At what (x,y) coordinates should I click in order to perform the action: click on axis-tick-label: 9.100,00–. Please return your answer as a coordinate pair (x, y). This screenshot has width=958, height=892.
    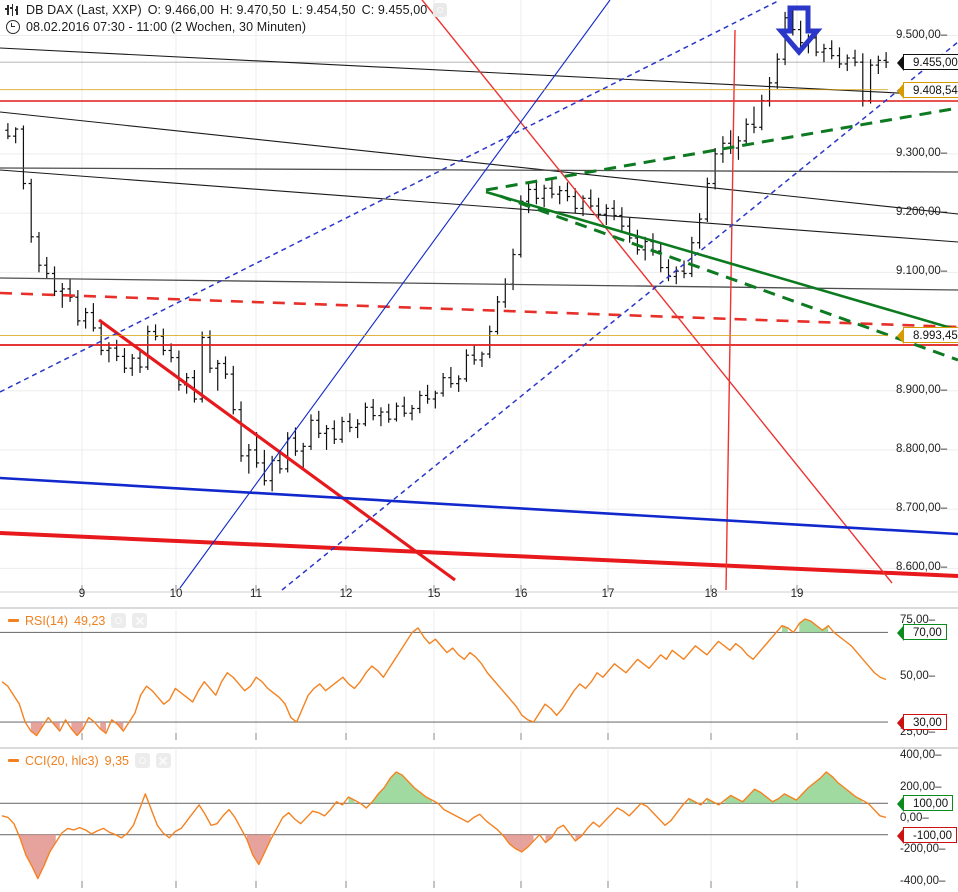
    Looking at the image, I should click on (922, 271).